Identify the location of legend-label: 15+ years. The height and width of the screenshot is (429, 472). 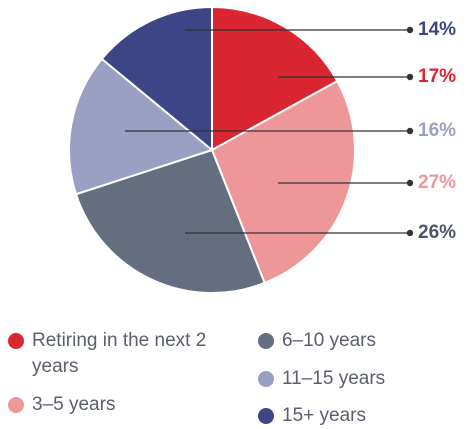
(324, 415).